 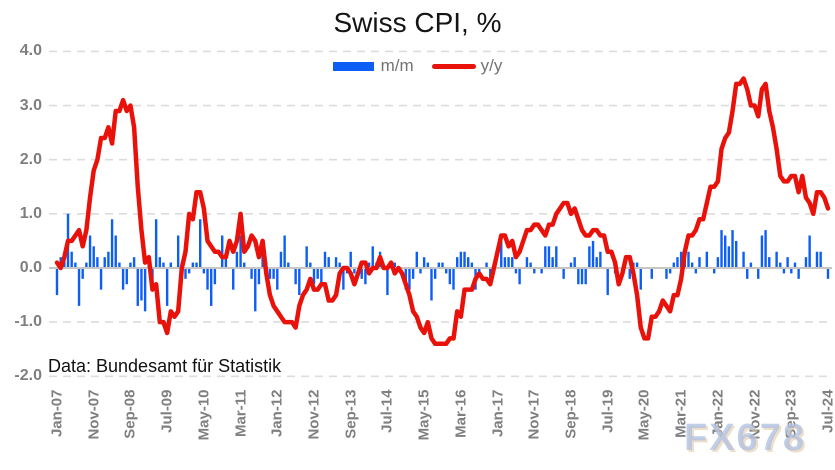 I want to click on x-tick-label: Mar-11, so click(x=241, y=413).